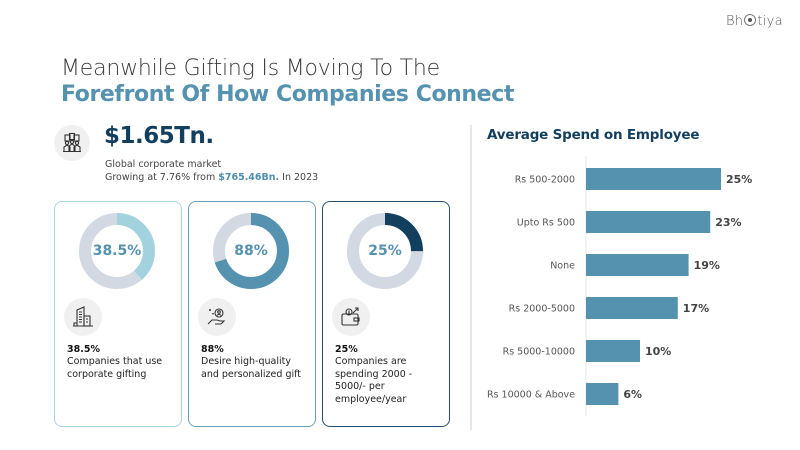  What do you see at coordinates (531, 395) in the screenshot?
I see `category-label: Rs 10000 & Above` at bounding box center [531, 395].